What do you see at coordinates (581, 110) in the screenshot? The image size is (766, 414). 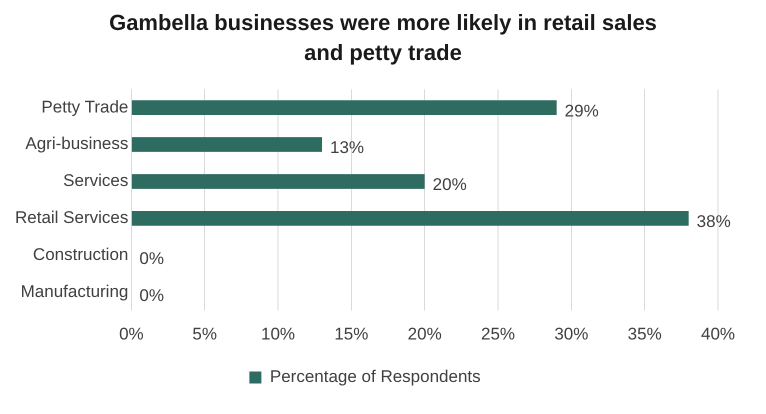 I see `data-label: 29%` at bounding box center [581, 110].